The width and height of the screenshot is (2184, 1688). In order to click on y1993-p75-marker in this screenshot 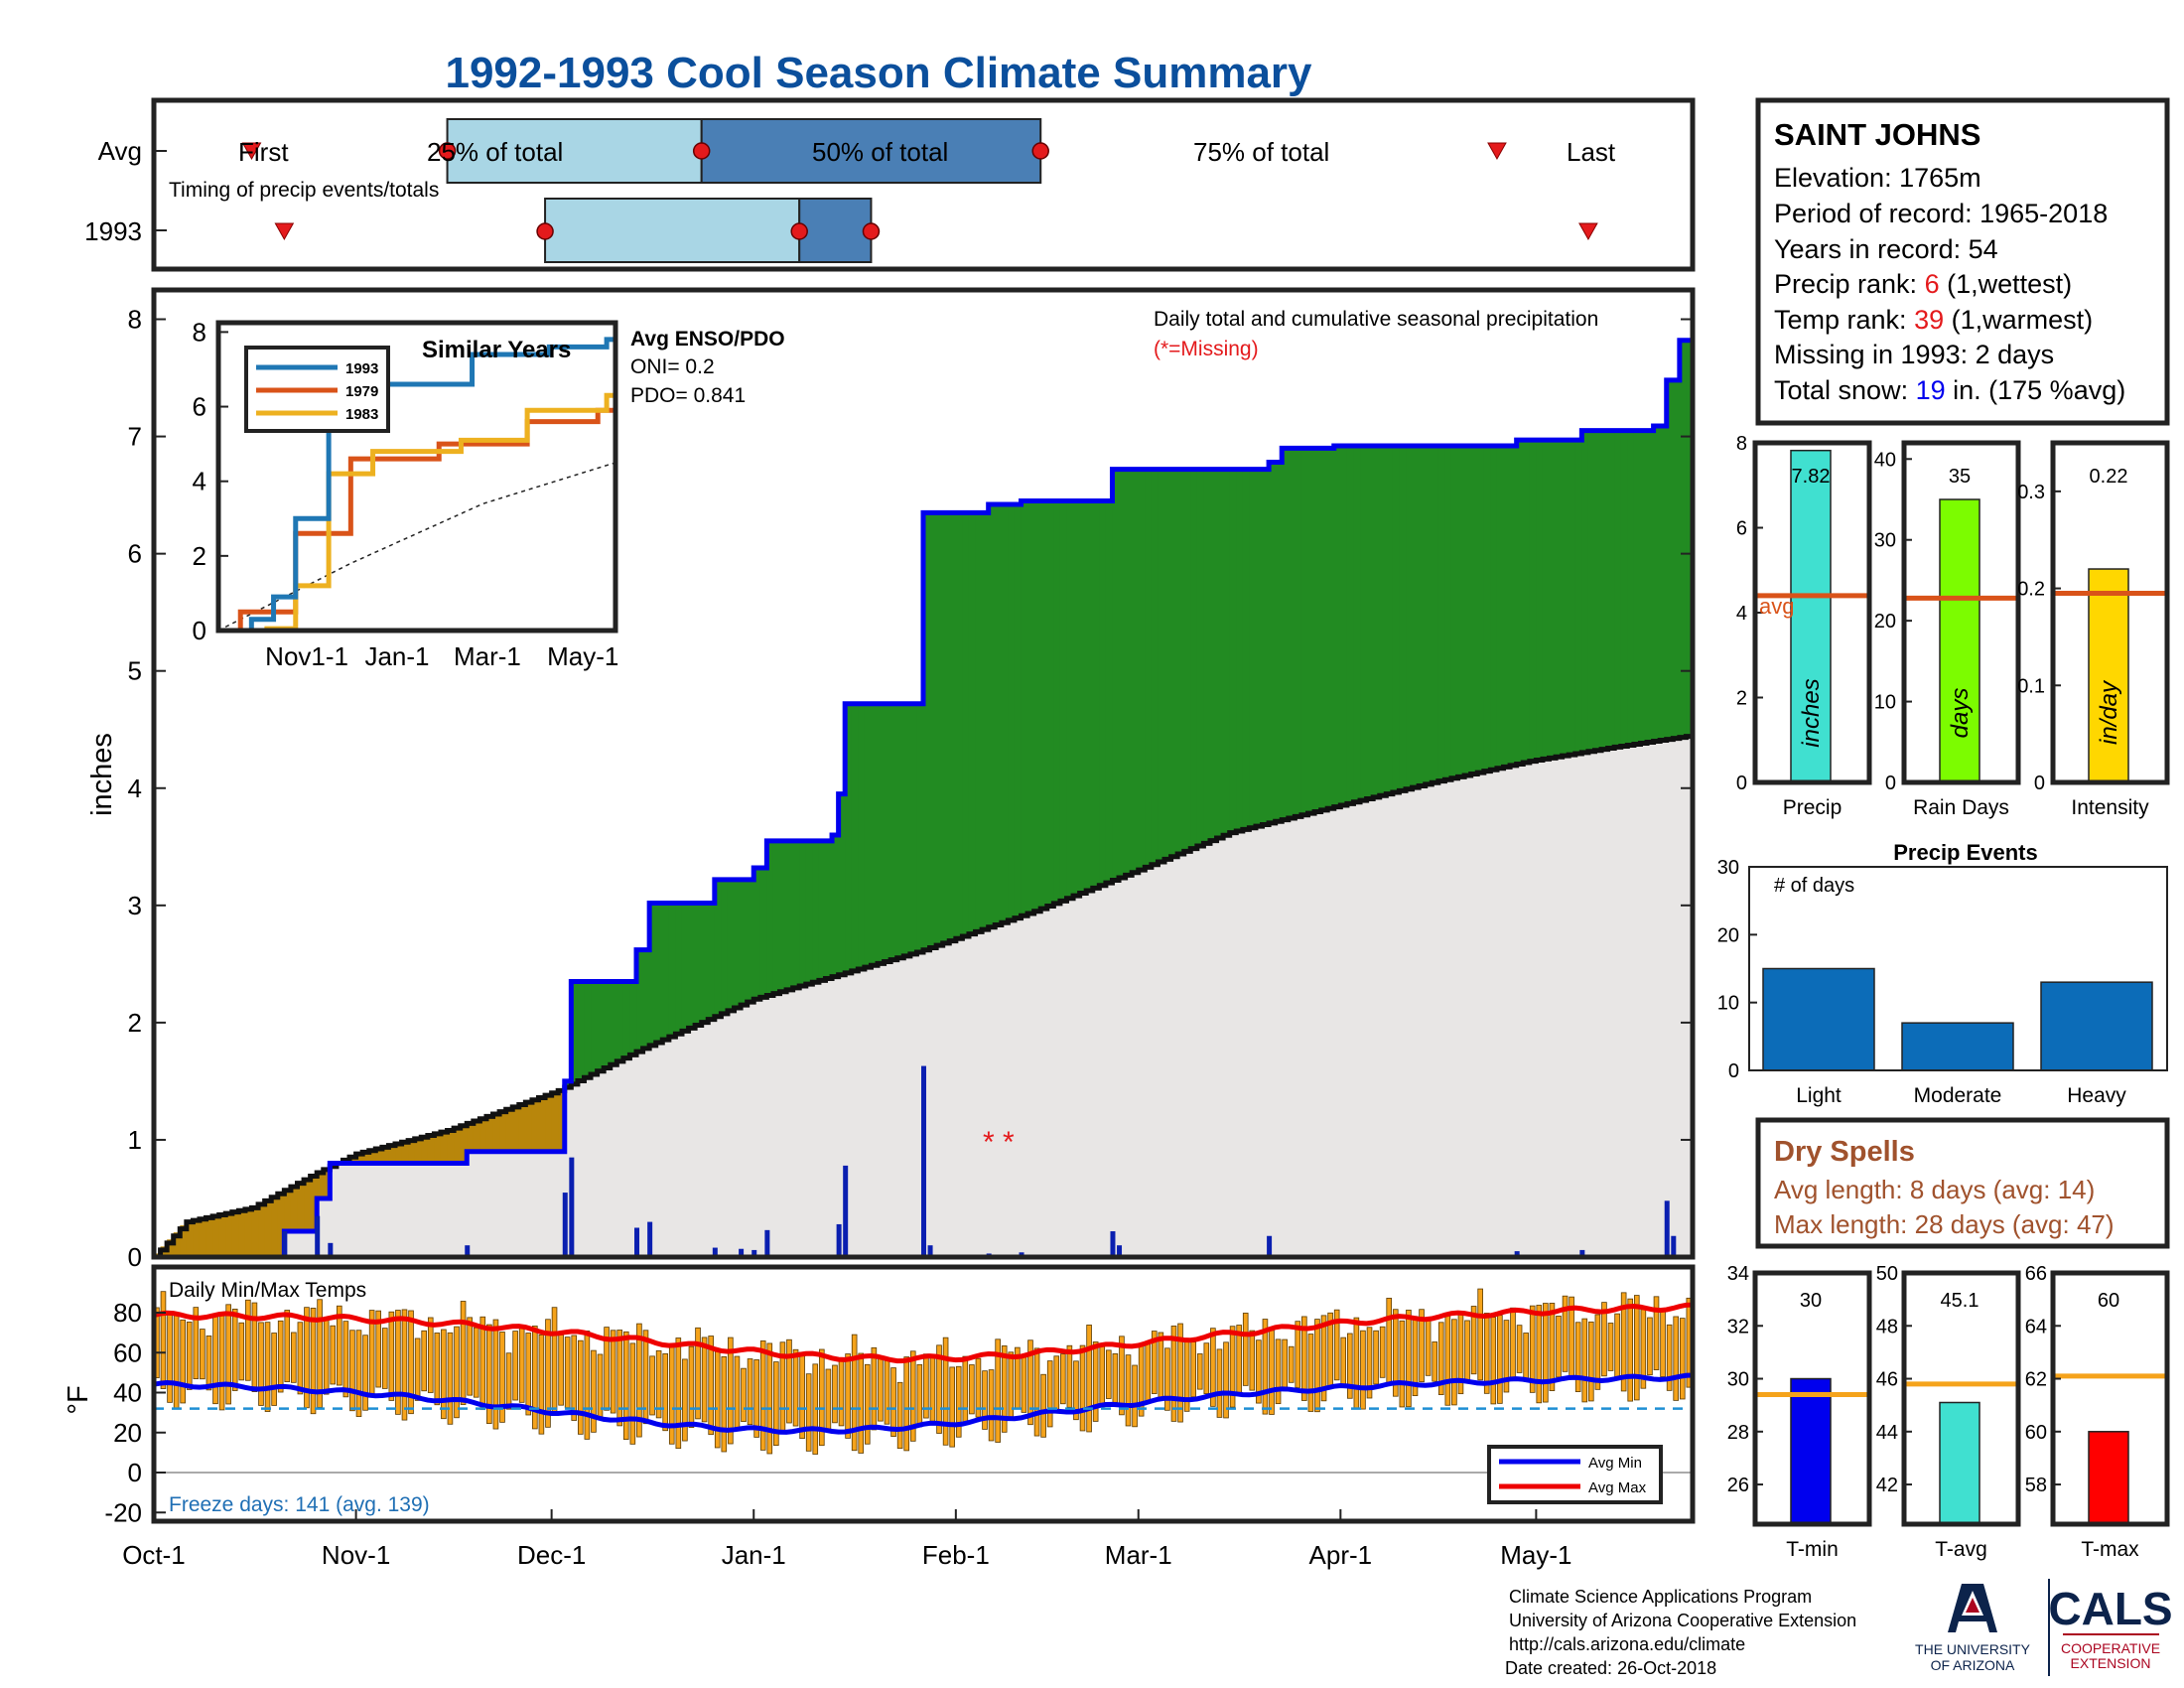, I will do `click(871, 231)`.